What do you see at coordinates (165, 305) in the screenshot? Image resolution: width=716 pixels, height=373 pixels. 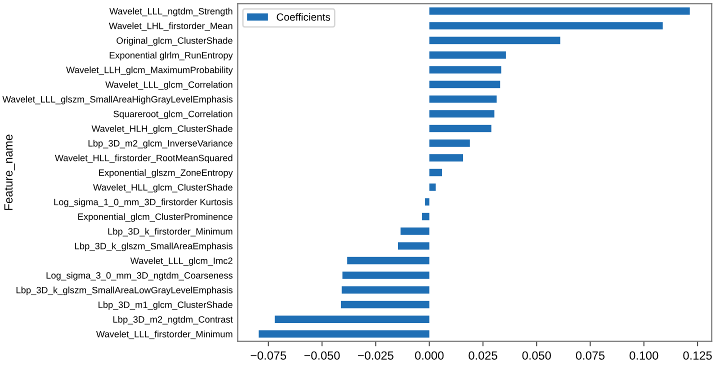 I see `y-tick-label: Lbp_3D_m1_glcm_ClusterShade` at bounding box center [165, 305].